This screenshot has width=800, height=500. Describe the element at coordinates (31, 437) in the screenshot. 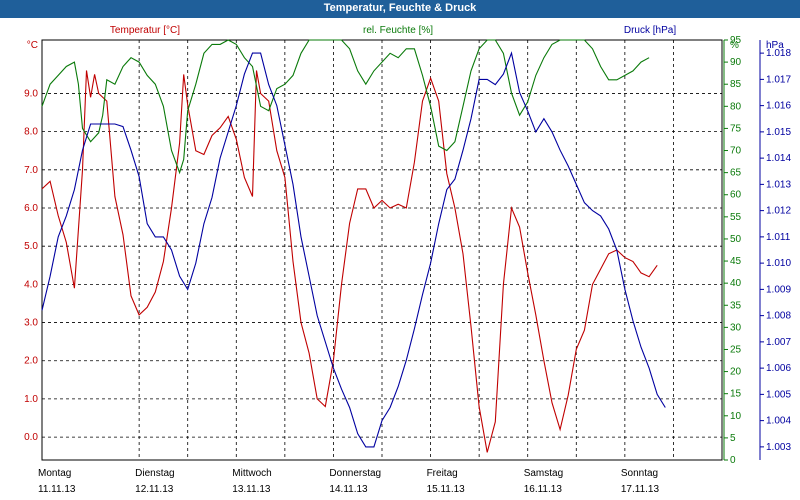

I see `temperature-tick-label: 0.0` at that location.